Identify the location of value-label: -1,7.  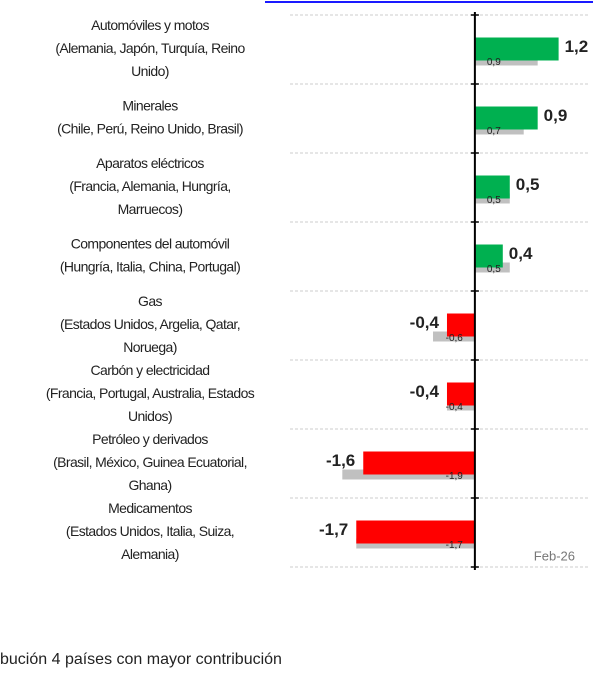
(333, 529).